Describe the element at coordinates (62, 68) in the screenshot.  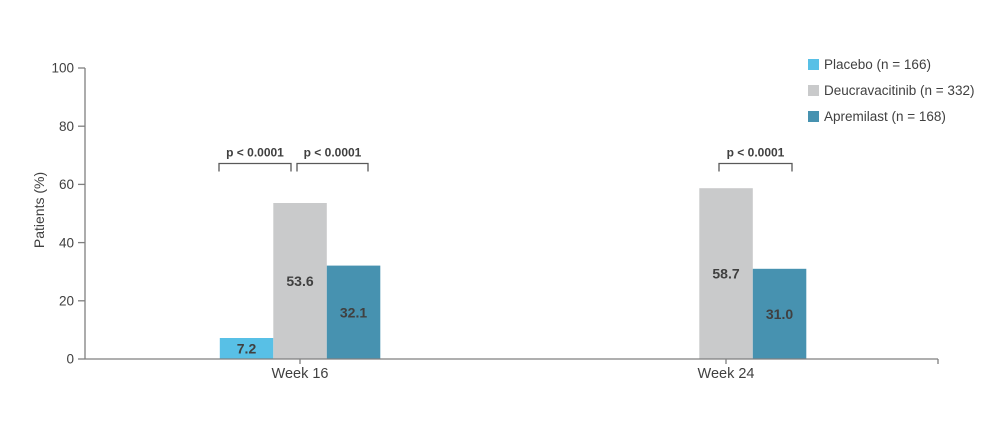
I see `y-tick-label: 100` at that location.